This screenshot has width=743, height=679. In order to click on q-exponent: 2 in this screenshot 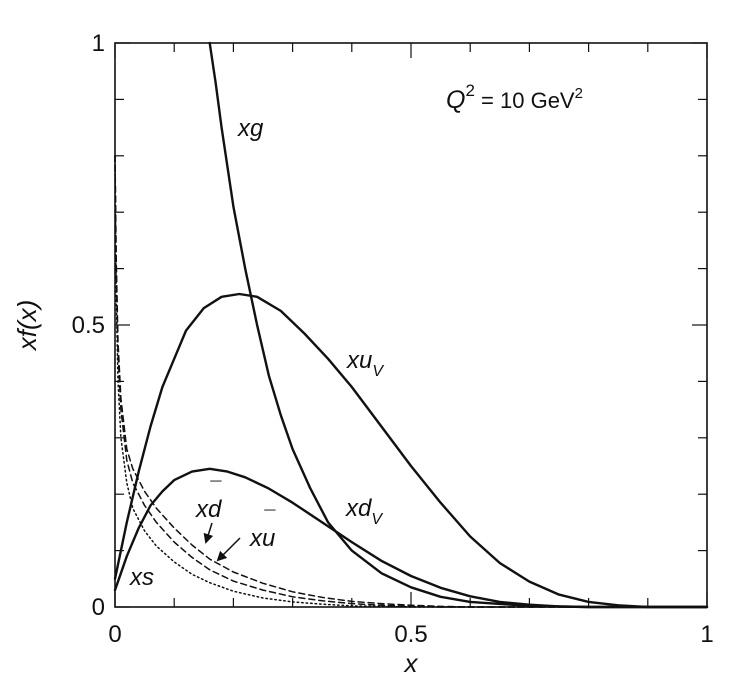, I will do `click(469, 90)`.